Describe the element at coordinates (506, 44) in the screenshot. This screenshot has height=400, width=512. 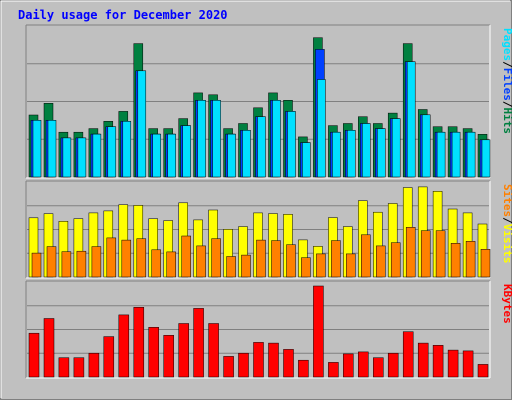
I see `legend-label-pages: Pages` at that location.